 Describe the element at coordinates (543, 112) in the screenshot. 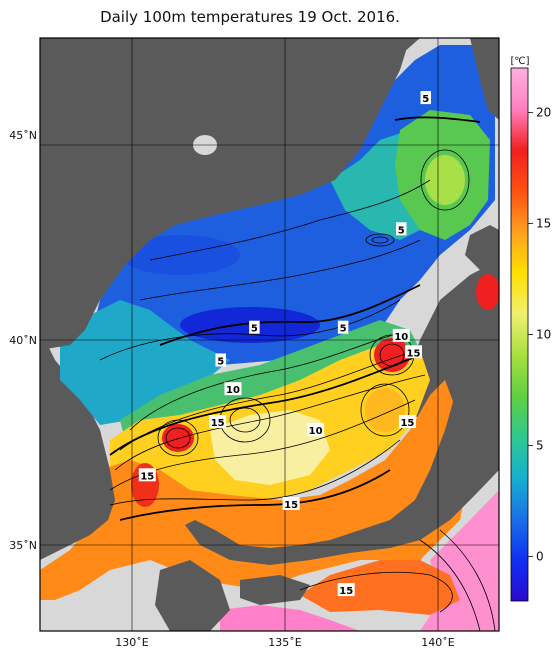

I see `colorbar-tick-label: 20` at that location.